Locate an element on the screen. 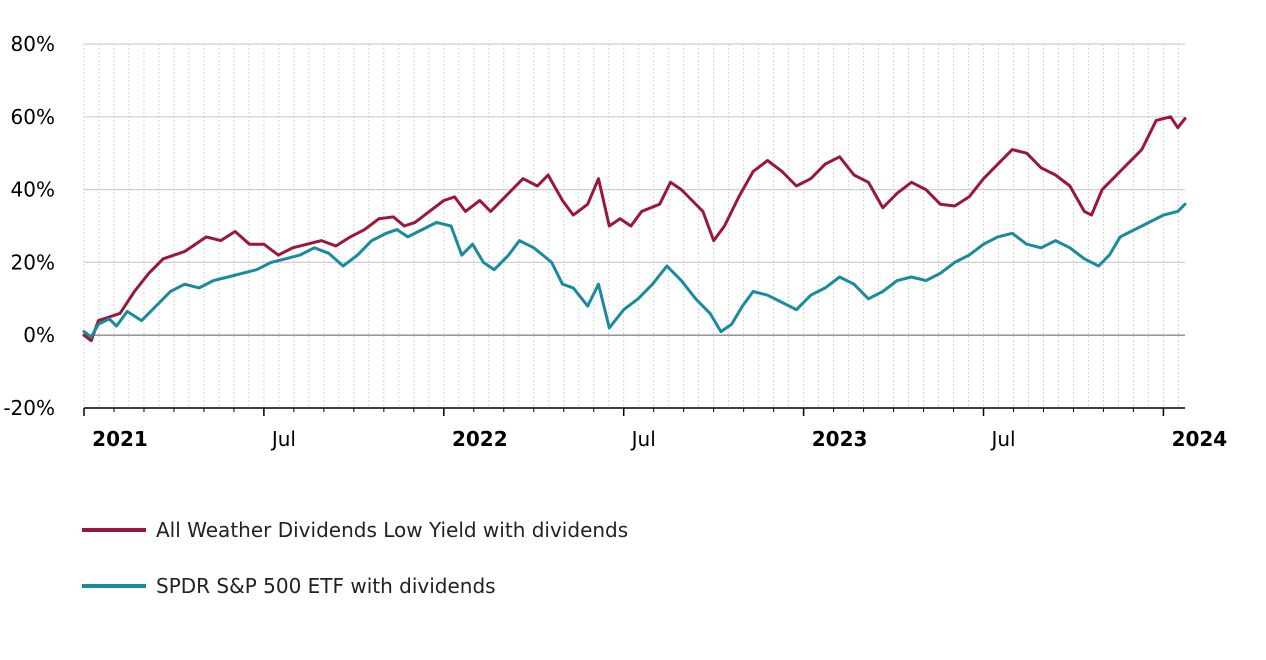 The image size is (1266, 660). x-tick-label: 2021 is located at coordinates (120, 439).